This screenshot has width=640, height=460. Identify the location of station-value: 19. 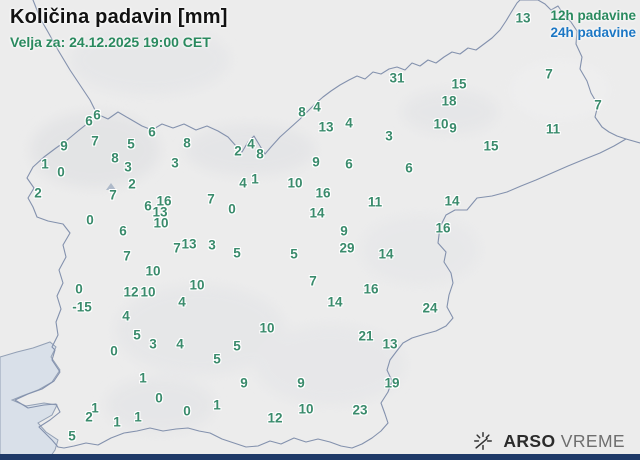
(392, 383).